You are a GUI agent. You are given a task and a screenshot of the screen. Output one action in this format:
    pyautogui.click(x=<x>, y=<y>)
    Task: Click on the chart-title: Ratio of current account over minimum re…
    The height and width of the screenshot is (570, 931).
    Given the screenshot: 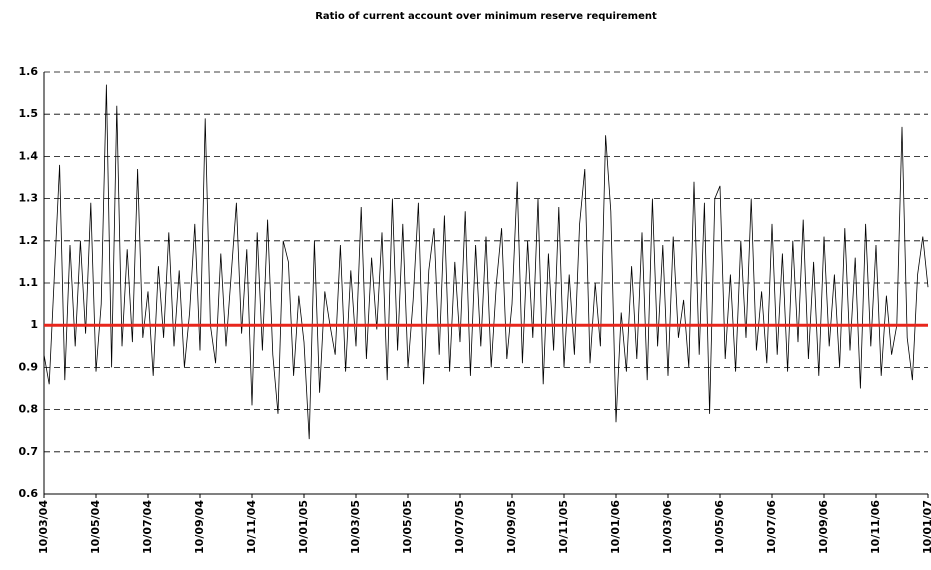 What is the action you would take?
    pyautogui.click(x=486, y=16)
    